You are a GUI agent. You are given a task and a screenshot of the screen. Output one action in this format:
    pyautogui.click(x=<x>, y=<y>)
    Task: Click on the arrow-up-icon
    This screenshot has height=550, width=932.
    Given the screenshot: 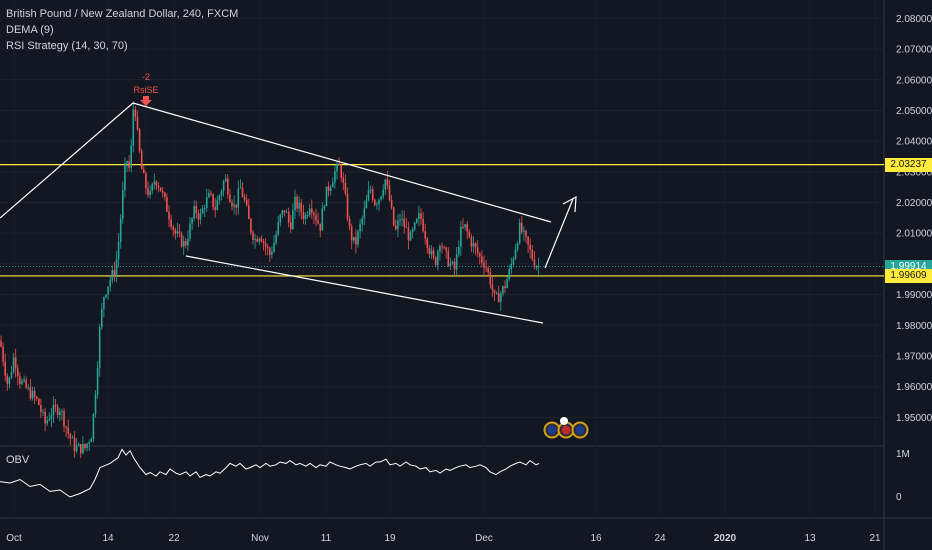 What is the action you would take?
    pyautogui.click(x=569, y=204)
    